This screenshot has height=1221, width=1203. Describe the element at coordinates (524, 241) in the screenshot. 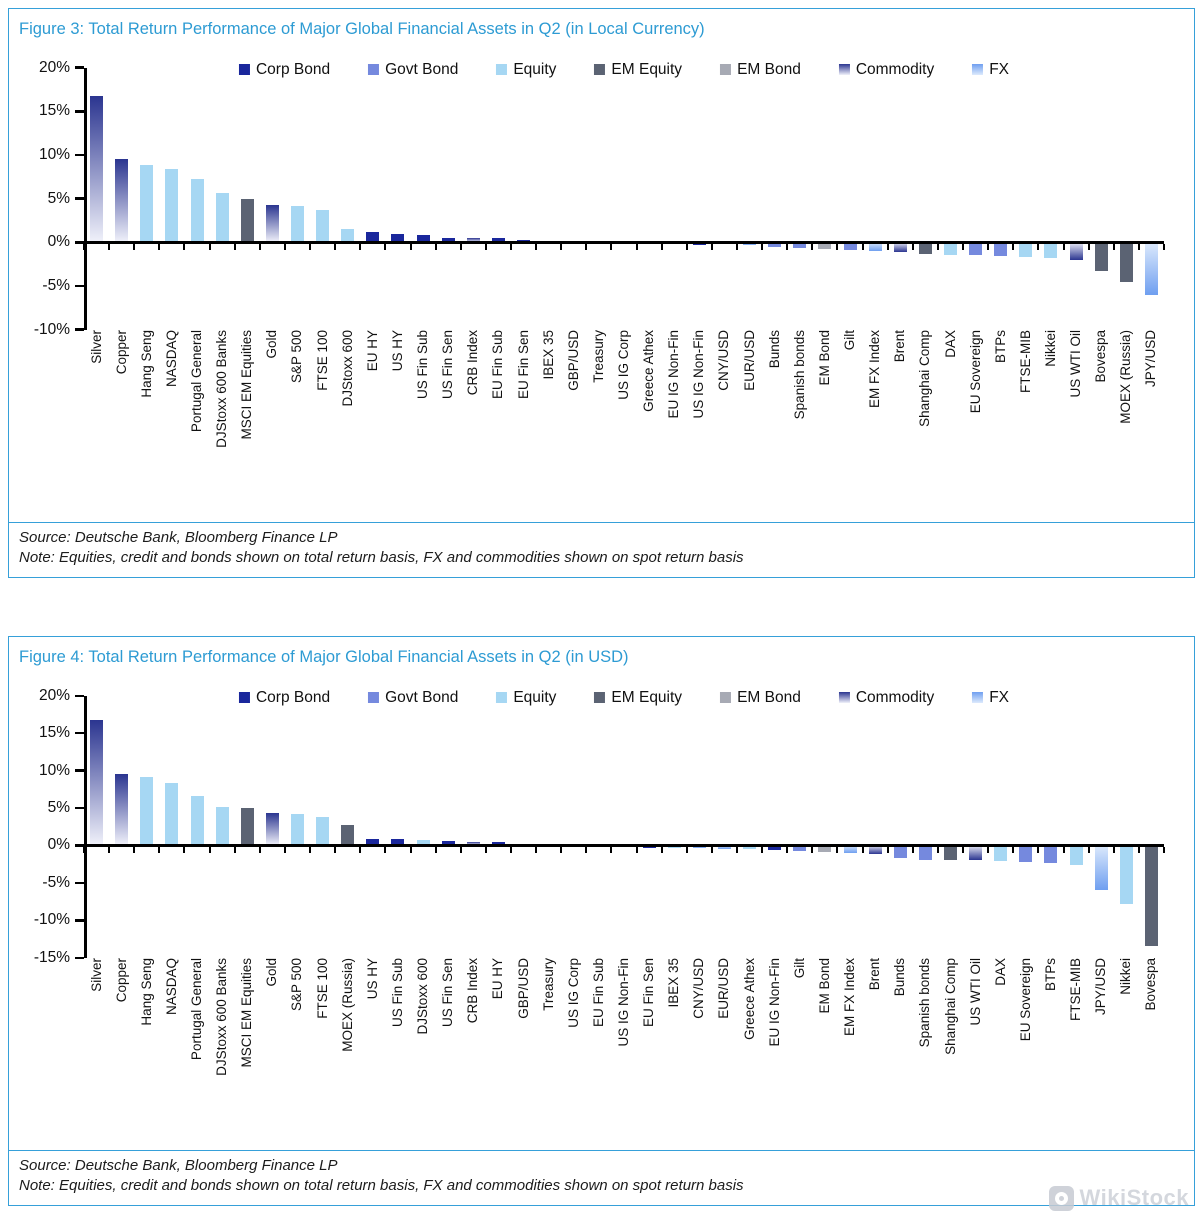

I see `bar-eu-fin-sen` at that location.